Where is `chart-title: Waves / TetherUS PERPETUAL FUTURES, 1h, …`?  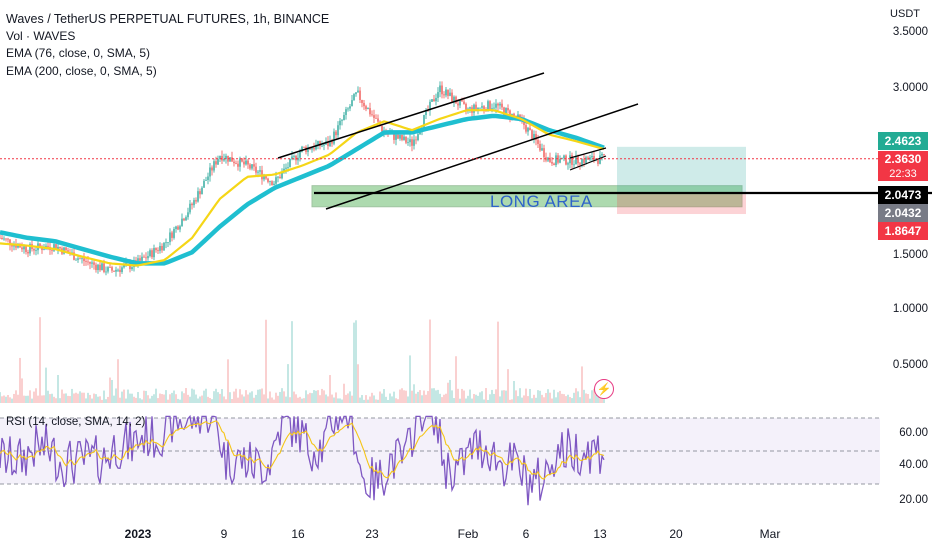 chart-title: Waves / TetherUS PERPETUAL FUTURES, 1h, … is located at coordinates (168, 19).